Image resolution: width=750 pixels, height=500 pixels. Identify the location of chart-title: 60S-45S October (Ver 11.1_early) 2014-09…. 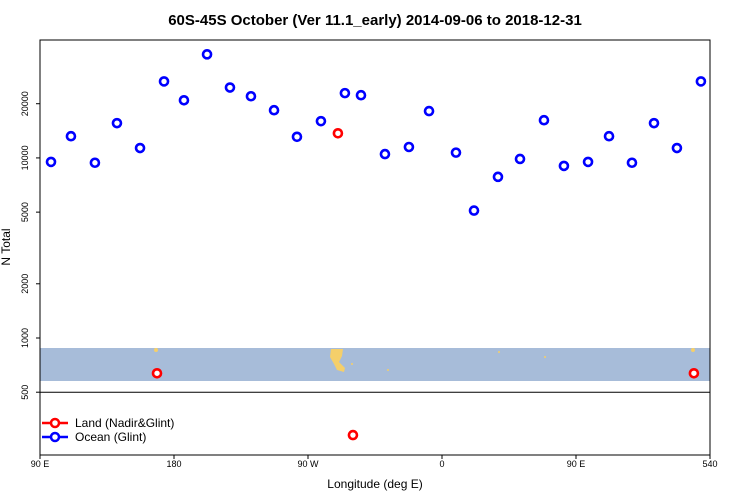
(375, 20).